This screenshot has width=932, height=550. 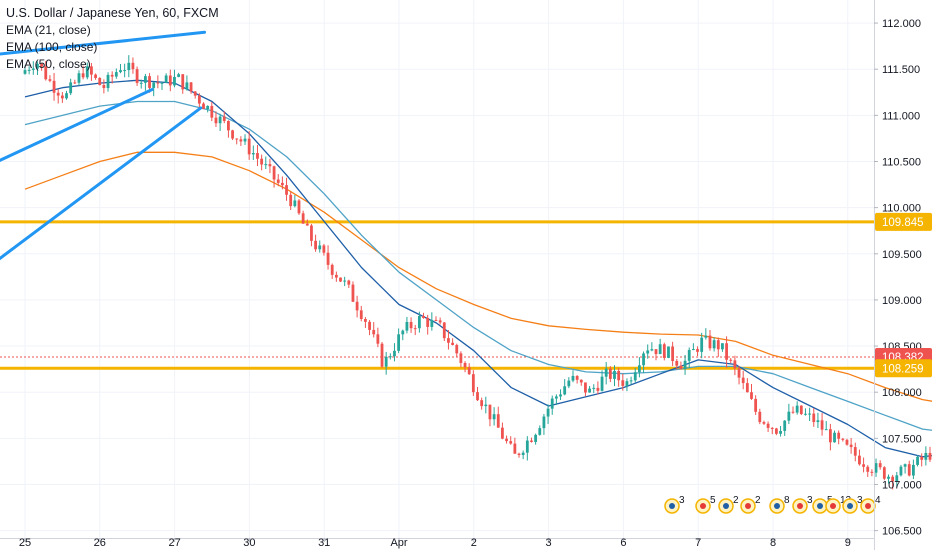 I want to click on price-tick-label: 111.000, so click(x=901, y=116).